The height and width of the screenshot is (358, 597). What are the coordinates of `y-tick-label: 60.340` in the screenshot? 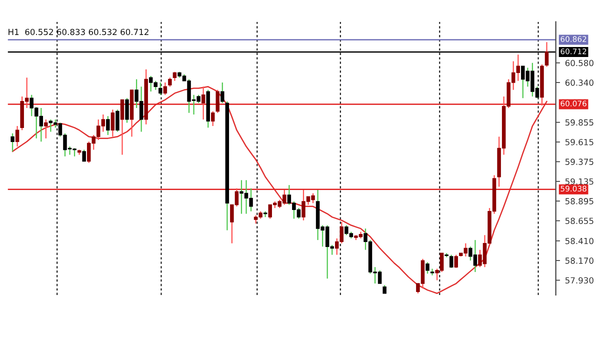 It's located at (579, 83).